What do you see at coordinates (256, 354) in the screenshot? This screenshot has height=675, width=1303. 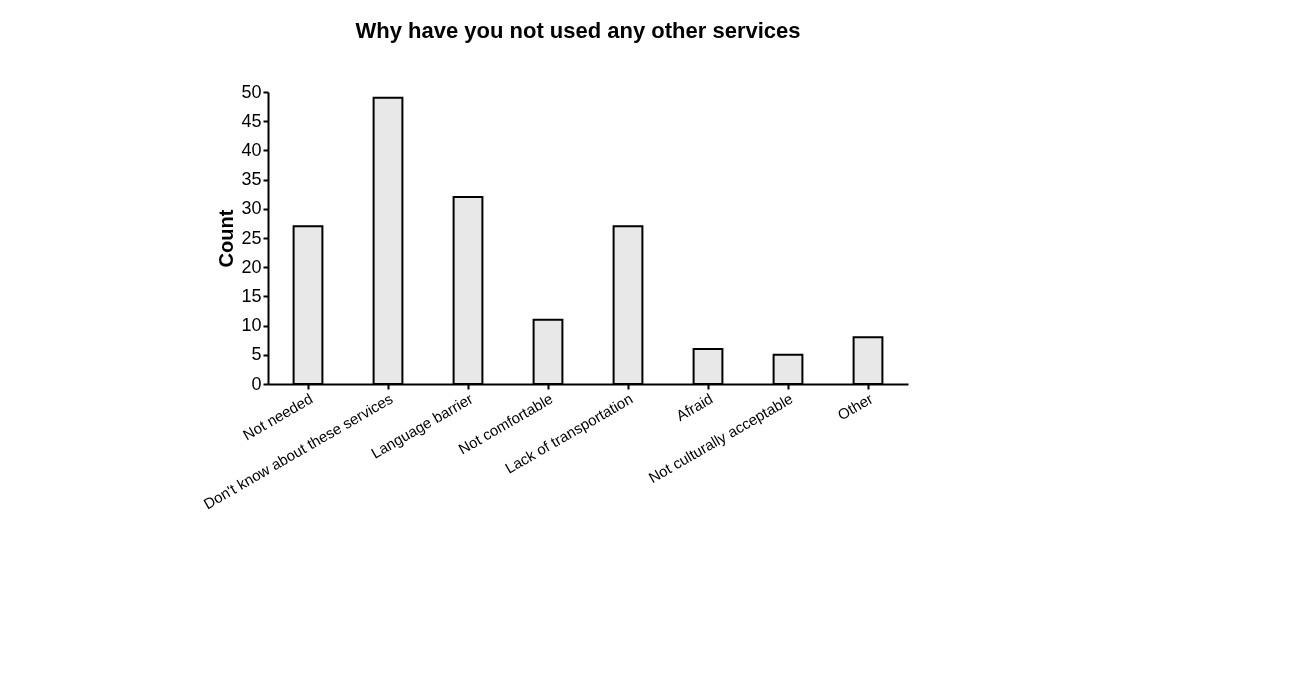 I see `y-tick-label: 5` at bounding box center [256, 354].